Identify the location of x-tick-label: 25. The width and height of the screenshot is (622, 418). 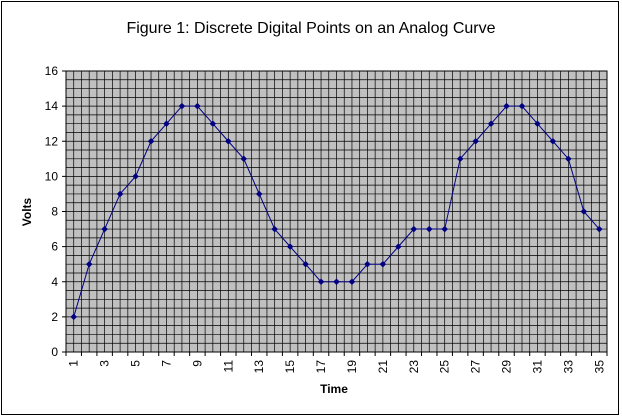
(445, 367).